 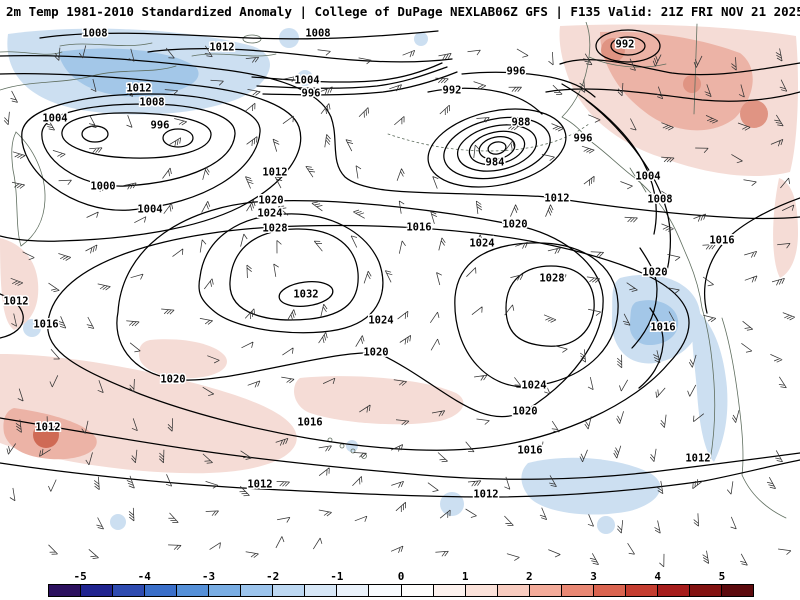 I want to click on contour-label: 1028, so click(x=274, y=229).